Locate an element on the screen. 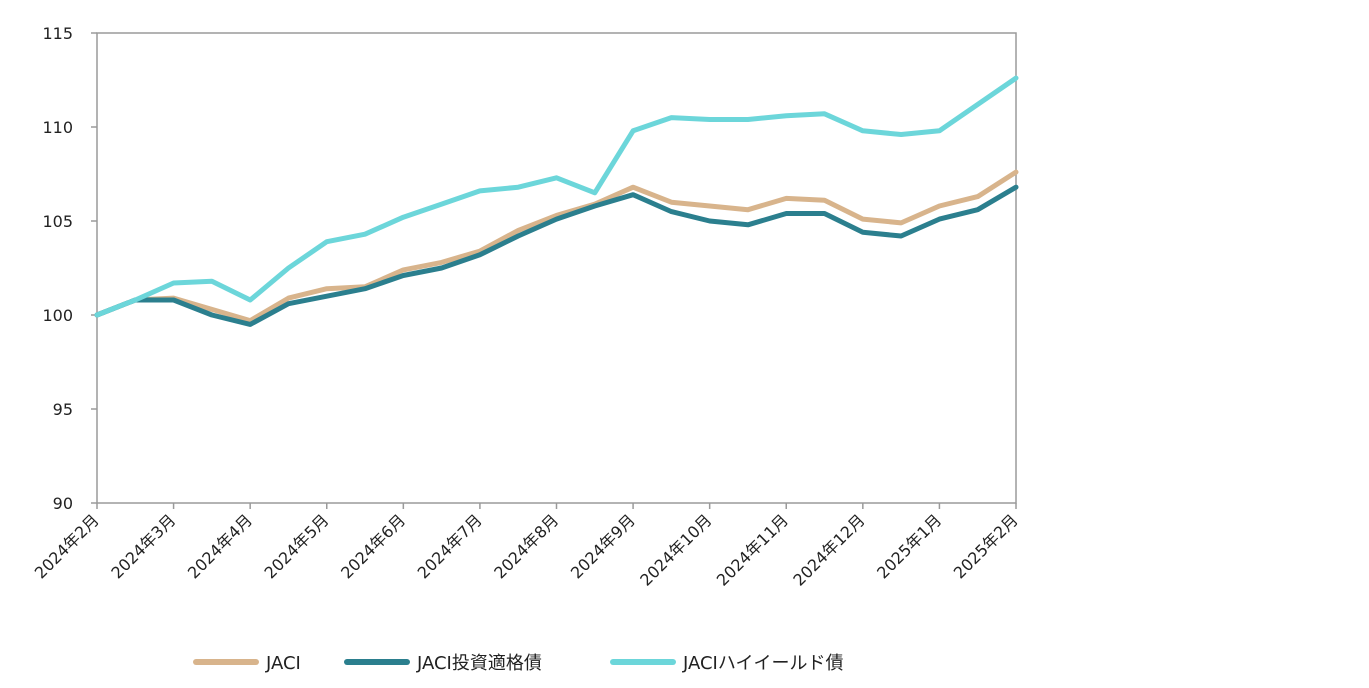  x-tick-label: 2024年12月 is located at coordinates (828, 549).